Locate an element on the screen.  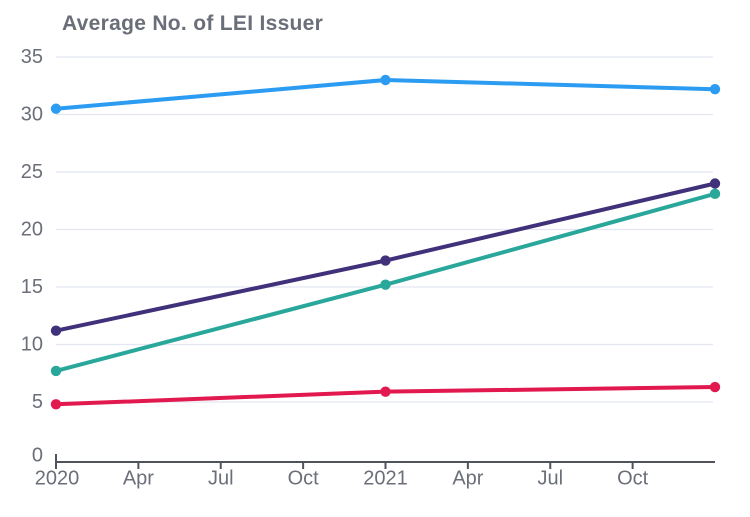
y-axis-tick-label-10: 10 is located at coordinates (32, 345).